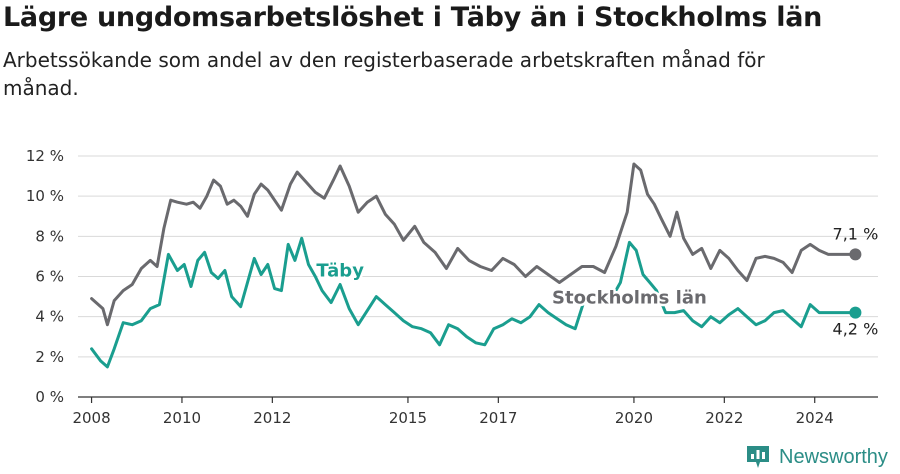 This screenshot has height=474, width=900. Describe the element at coordinates (833, 456) in the screenshot. I see `brand-name: Newsworthy` at that location.